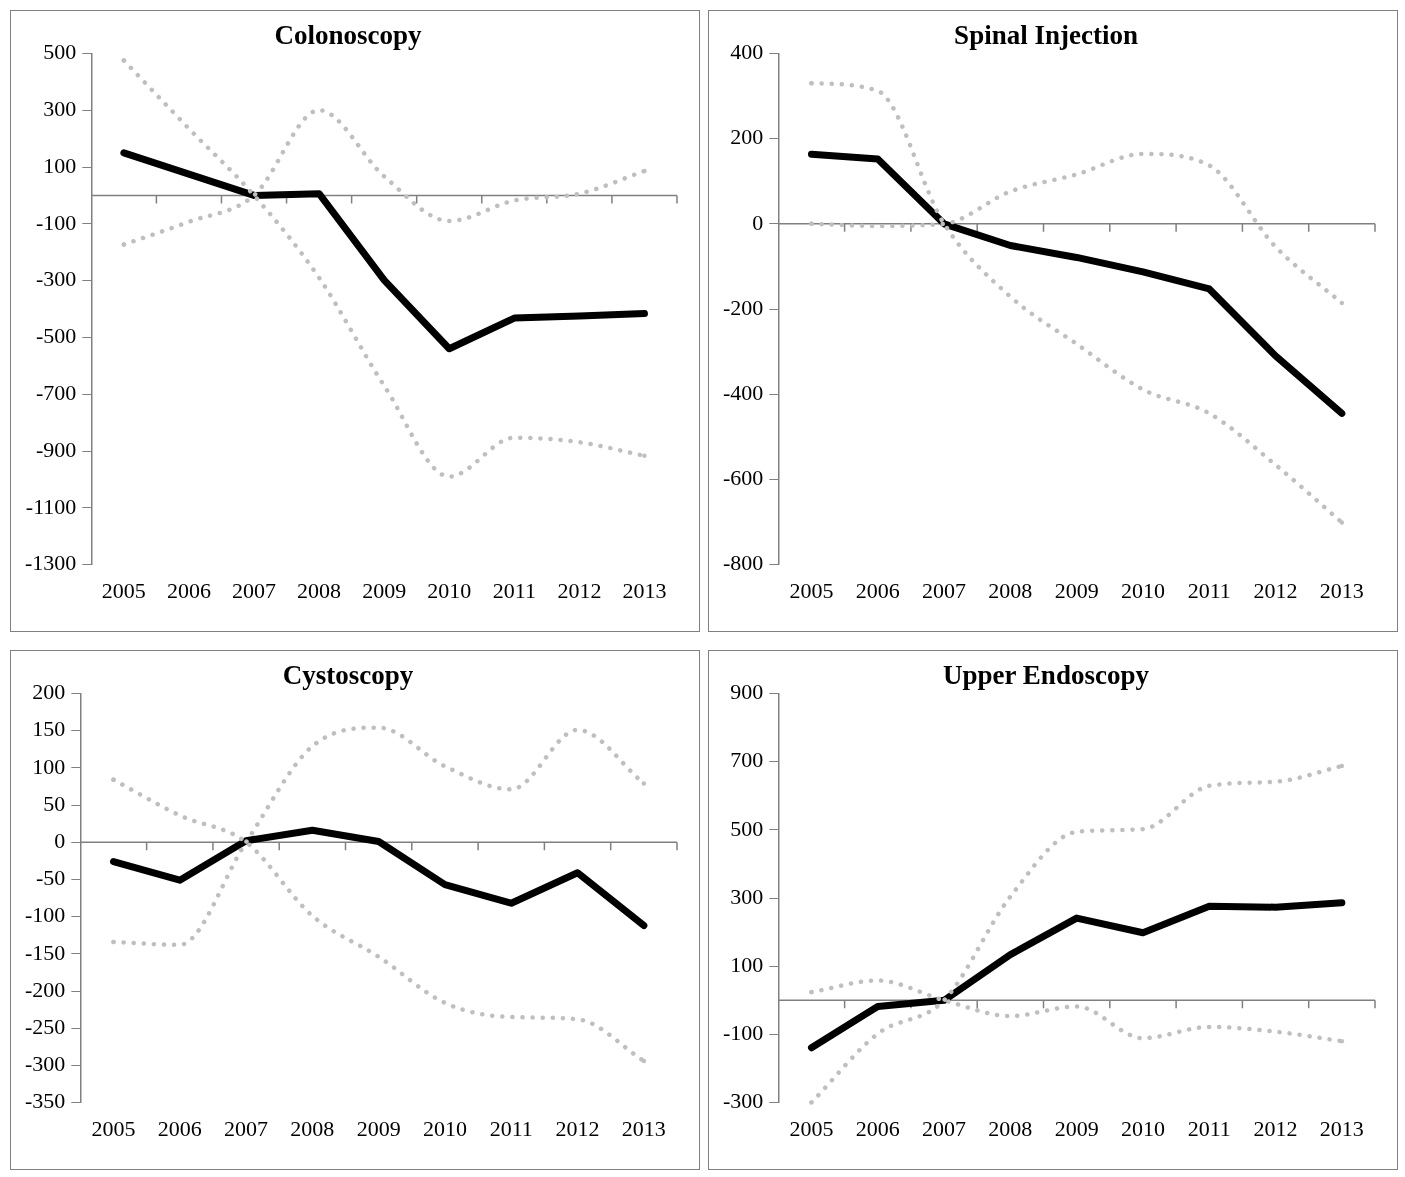 This screenshot has height=1177, width=1405. What do you see at coordinates (1046, 675) in the screenshot?
I see `chart-title: Upper Endoscopy` at bounding box center [1046, 675].